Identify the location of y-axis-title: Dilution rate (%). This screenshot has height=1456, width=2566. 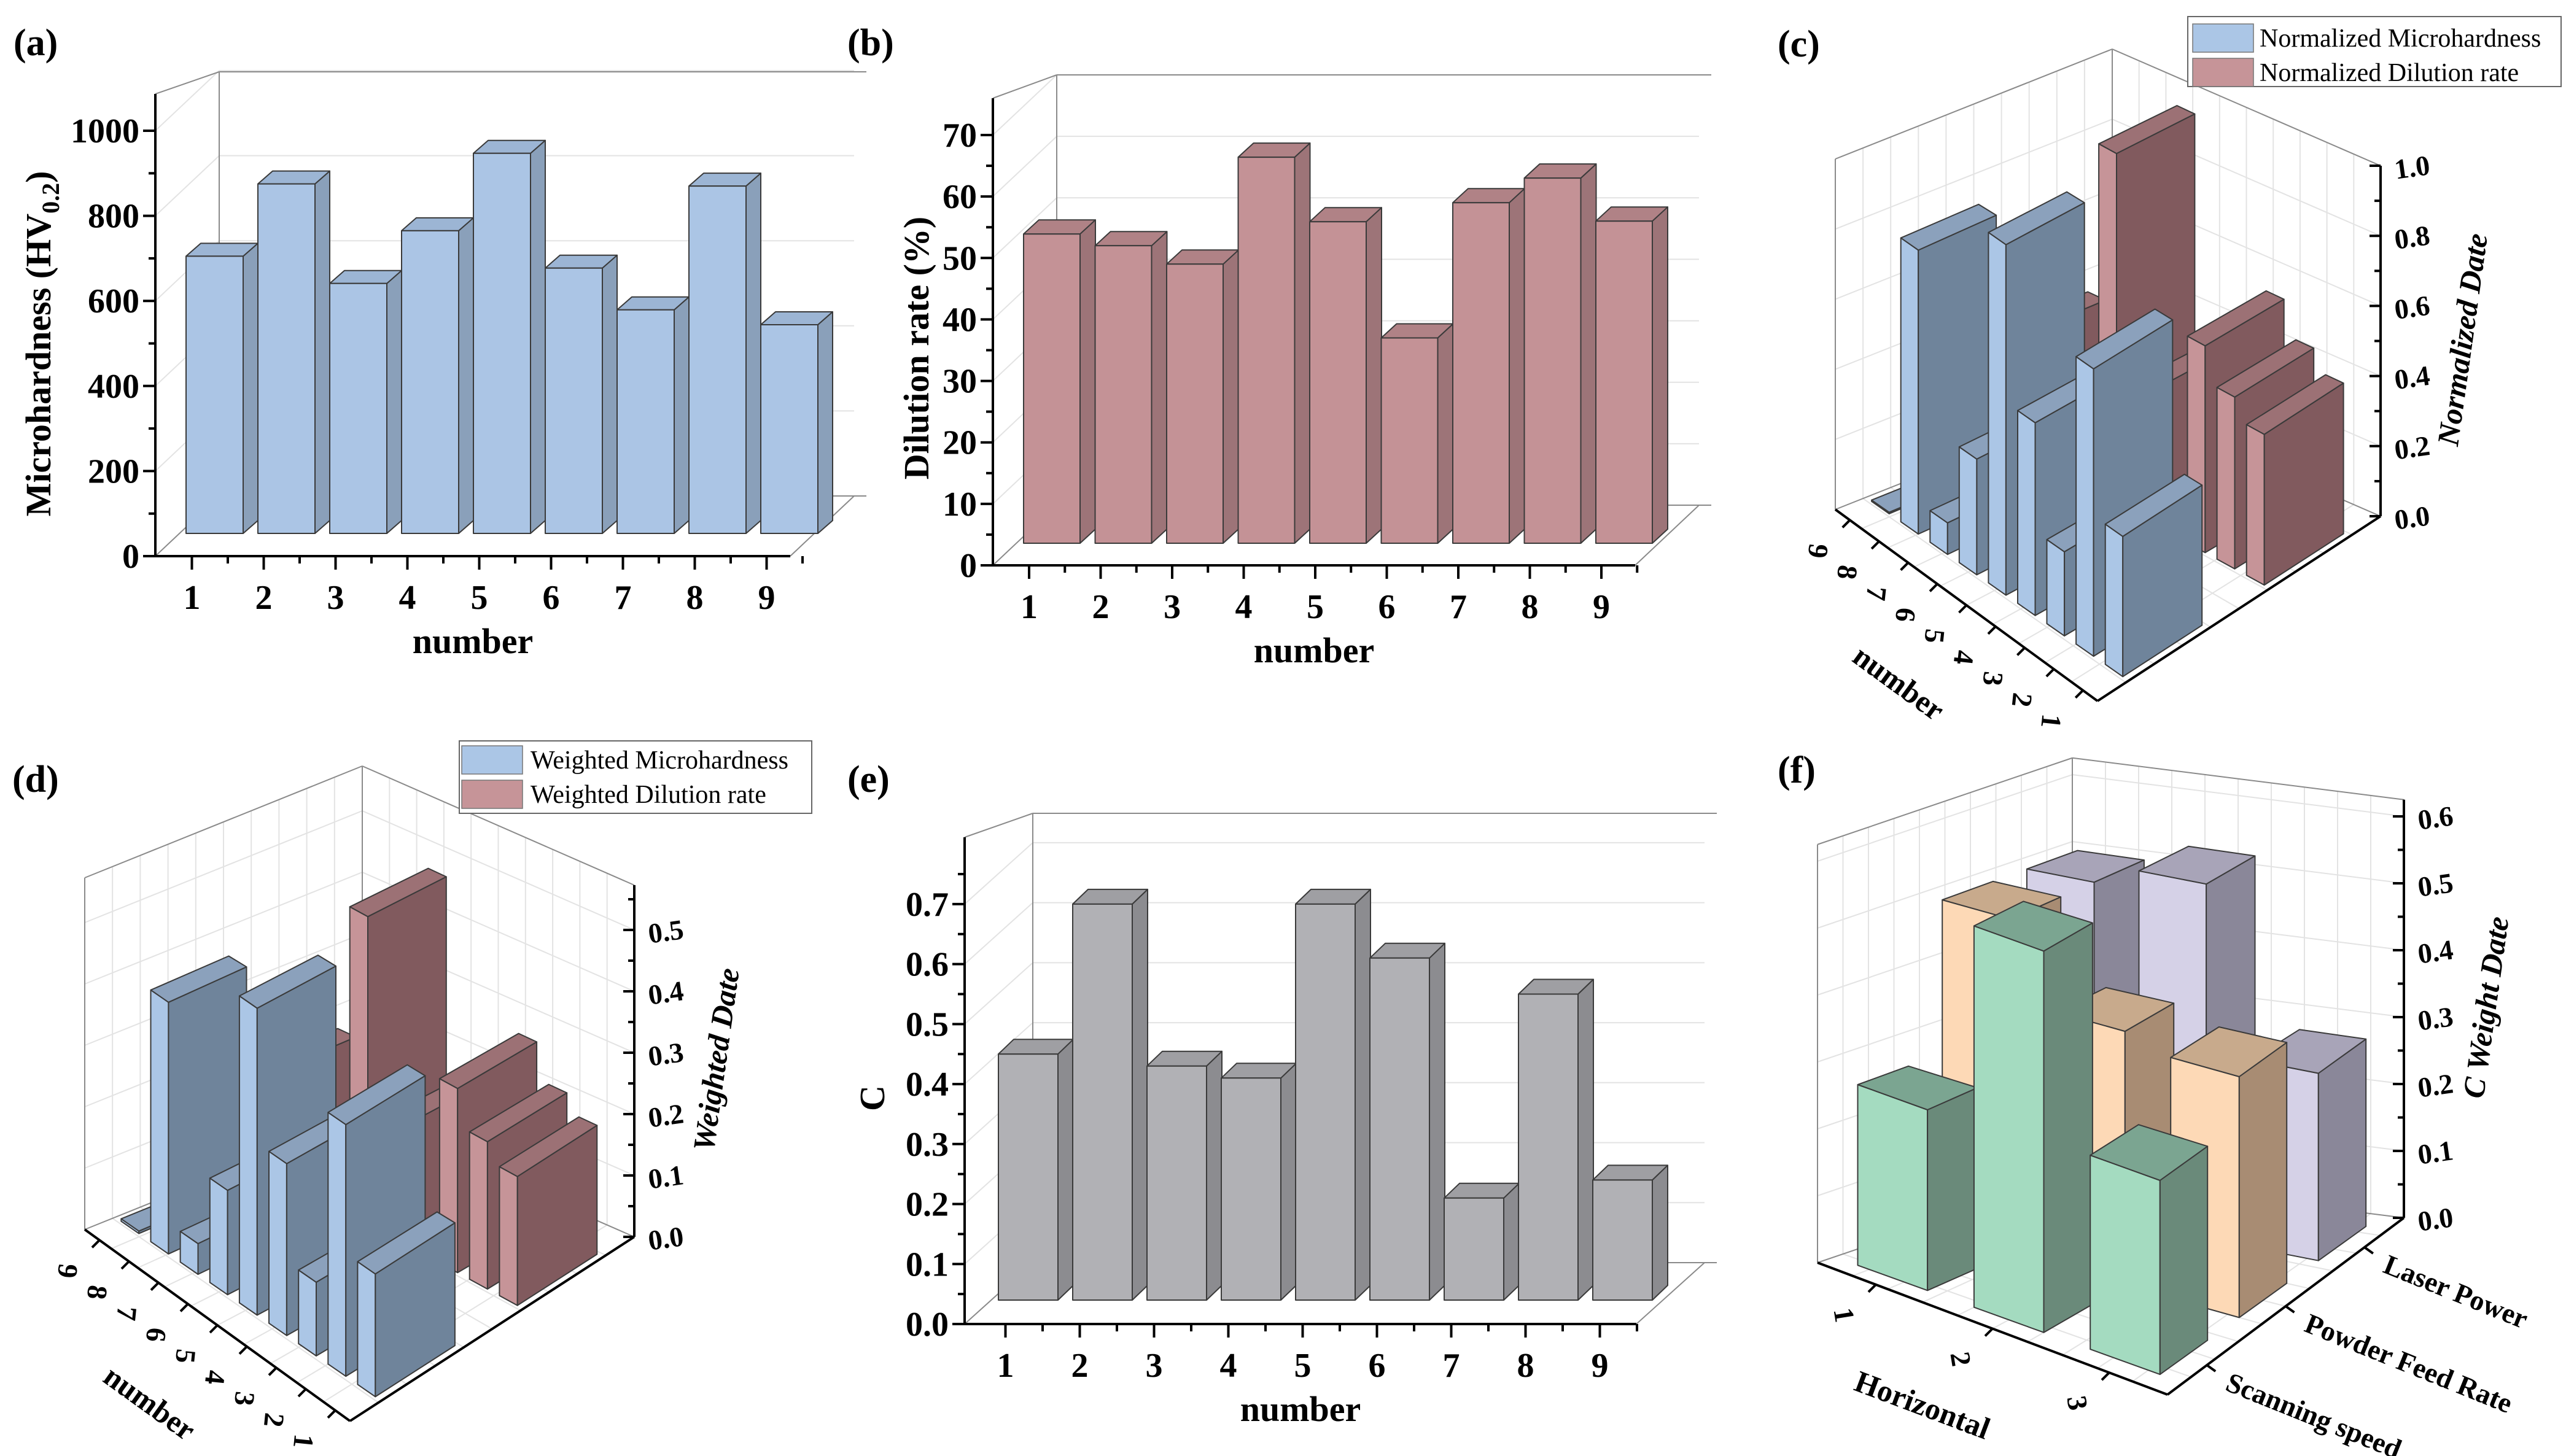
(916, 348).